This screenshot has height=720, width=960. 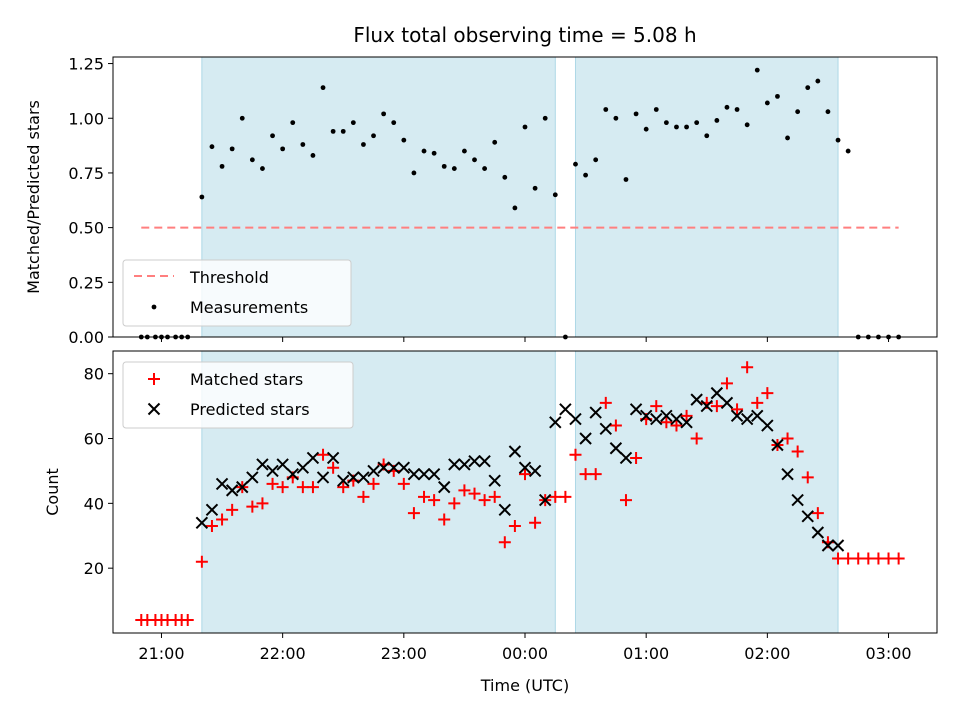 What do you see at coordinates (86, 228) in the screenshot?
I see `top-y-tick-label: 0.50` at bounding box center [86, 228].